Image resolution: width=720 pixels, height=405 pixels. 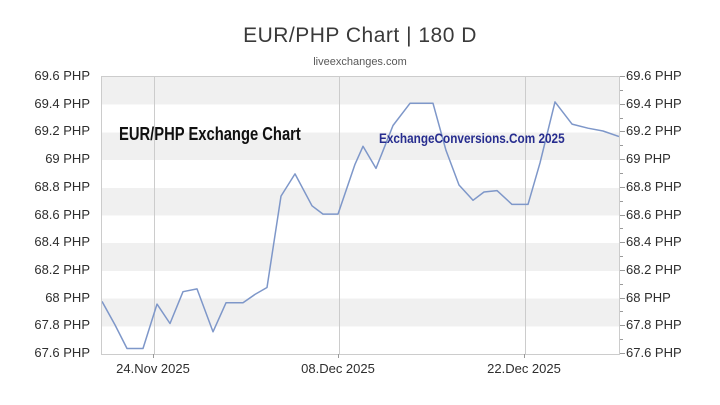 What do you see at coordinates (654, 352) in the screenshot?
I see `y-tick-label-right: 67.6 PHP` at bounding box center [654, 352].